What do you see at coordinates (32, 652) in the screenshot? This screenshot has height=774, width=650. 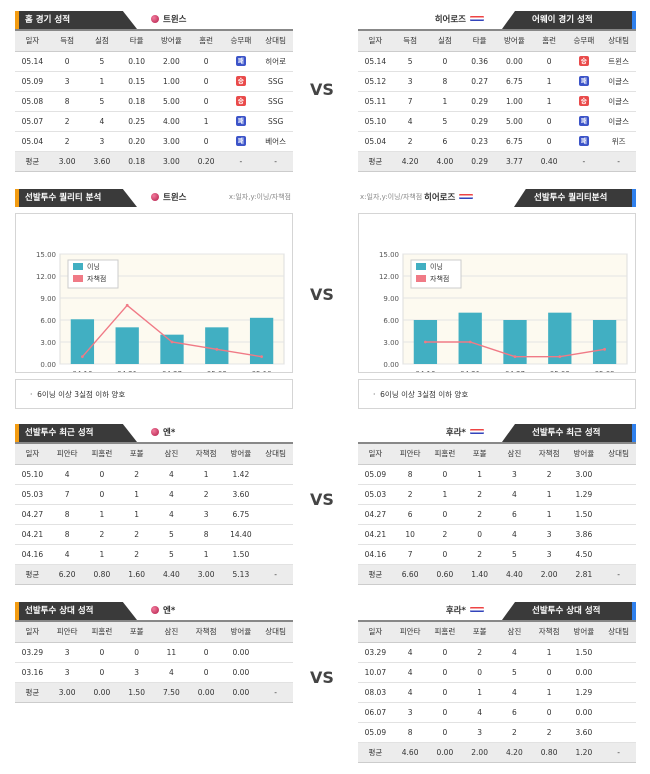 I see `table-cell: 03.29` at bounding box center [32, 652].